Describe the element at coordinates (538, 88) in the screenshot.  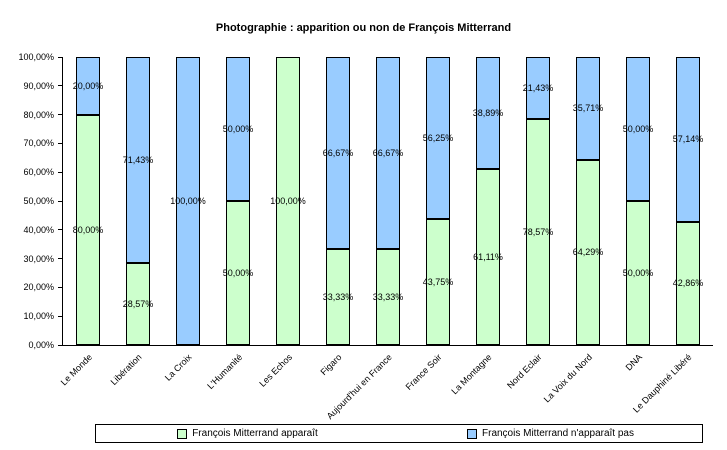
I see `bar-segment-napparait-pas: 21,43%` at that location.